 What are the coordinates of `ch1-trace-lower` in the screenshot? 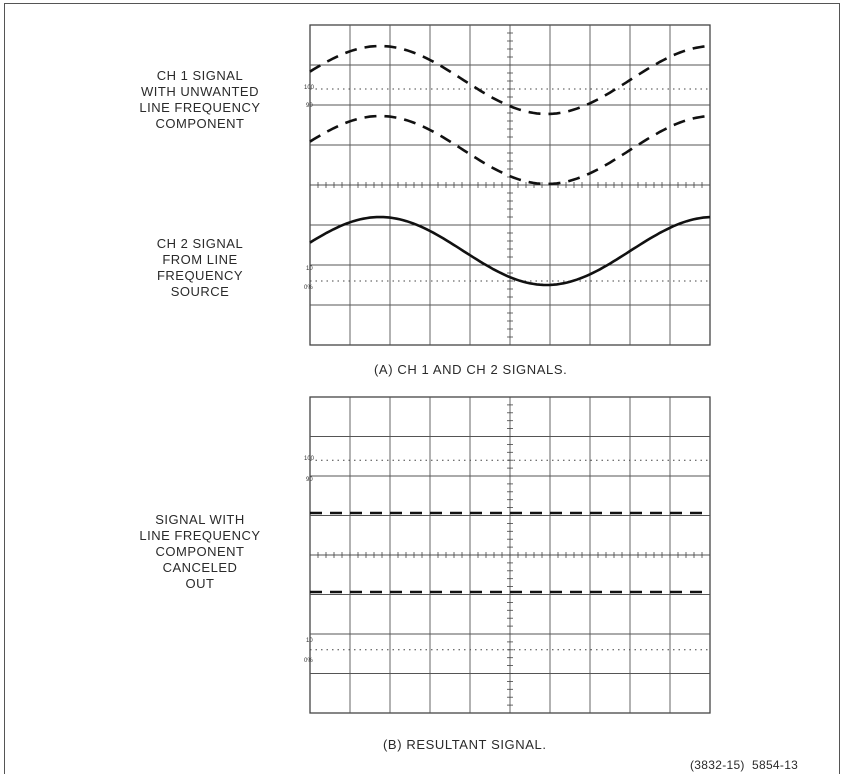 It's located at (510, 150).